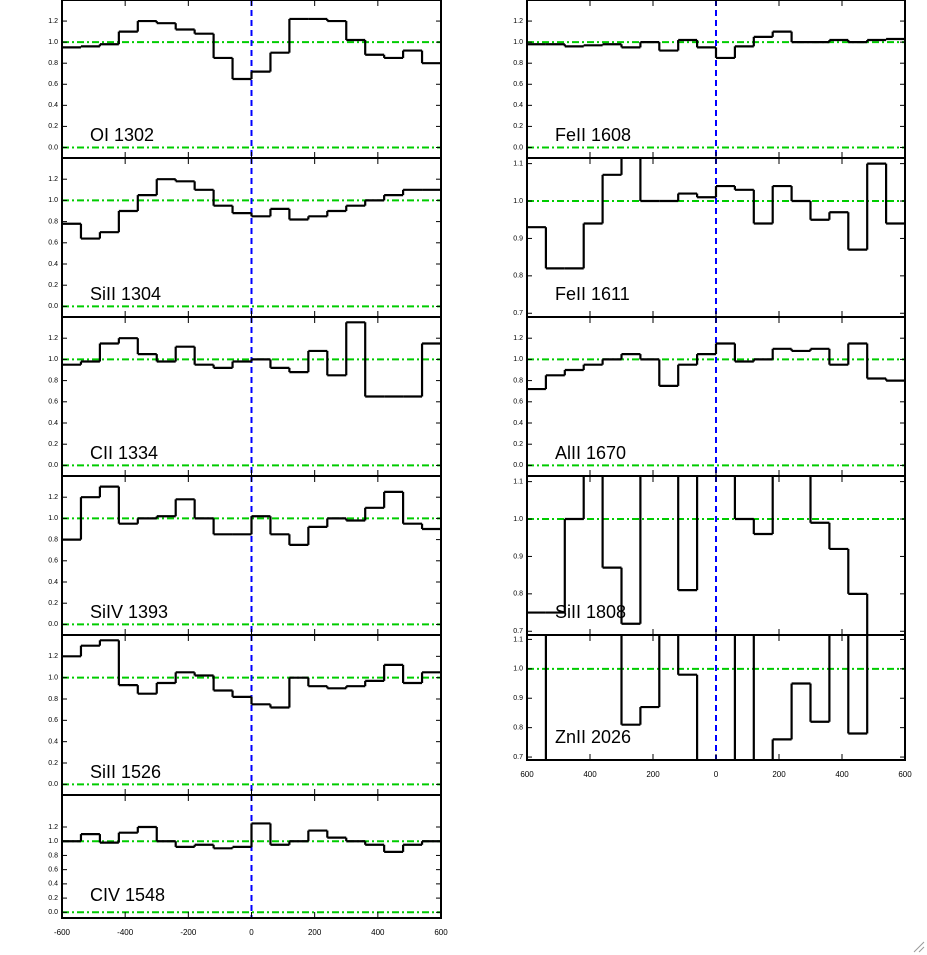  What do you see at coordinates (590, 453) in the screenshot?
I see `panel-label: AlII 1670` at bounding box center [590, 453].